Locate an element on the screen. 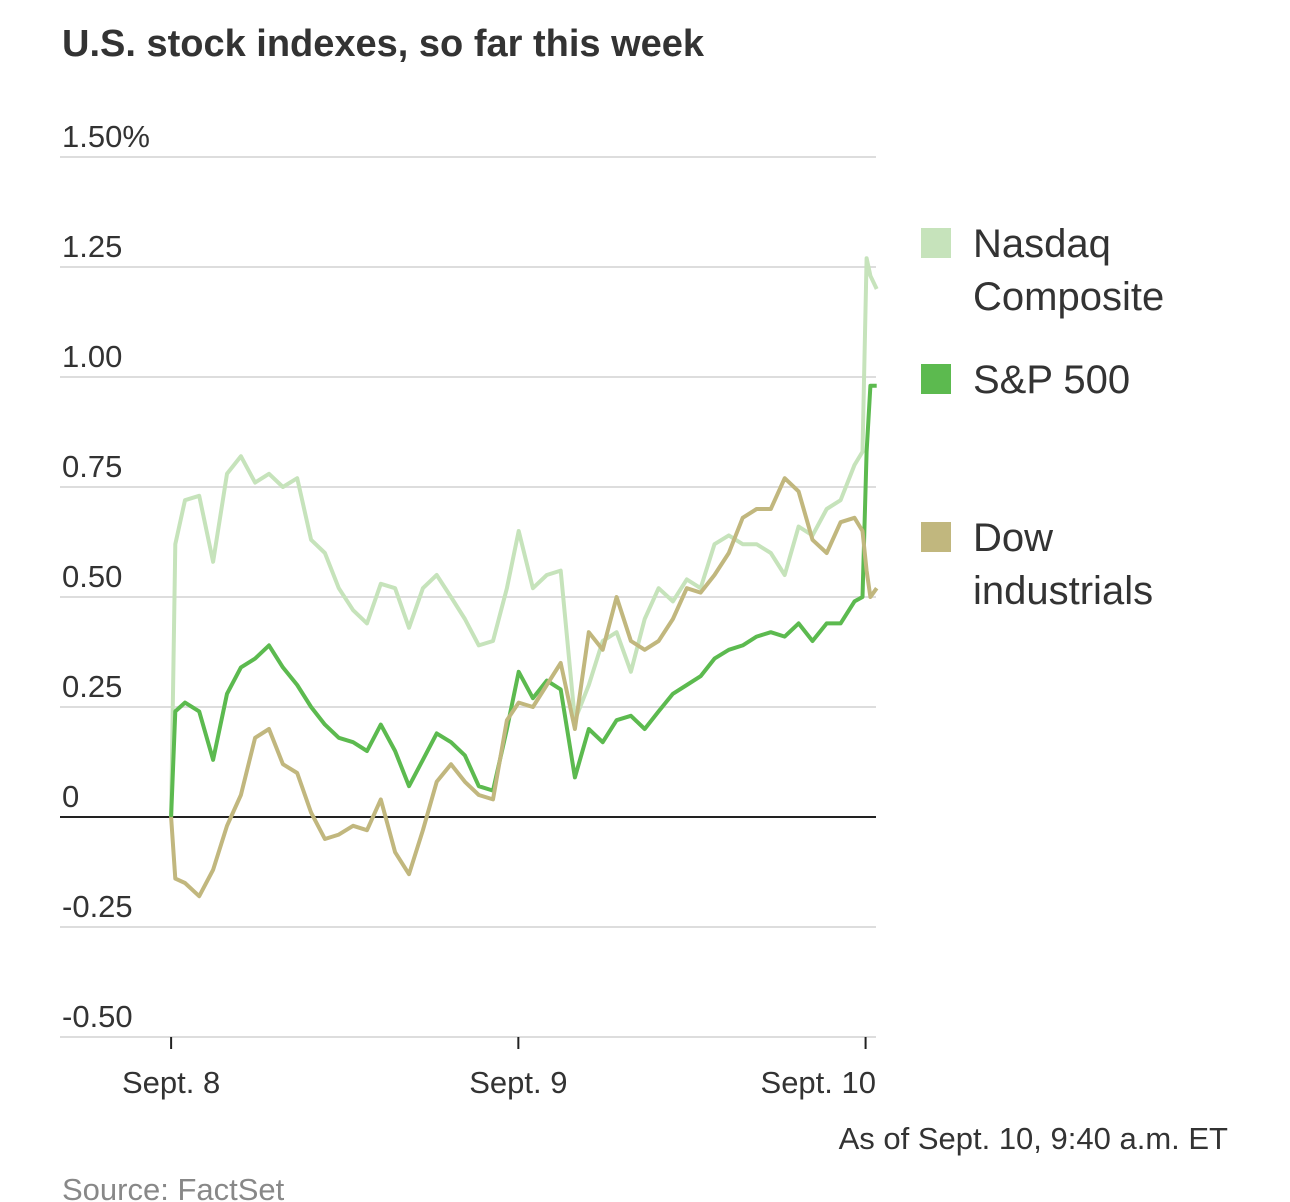 This screenshot has width=1290, height=1202. y-tick-label: 0 is located at coordinates (70, 796).